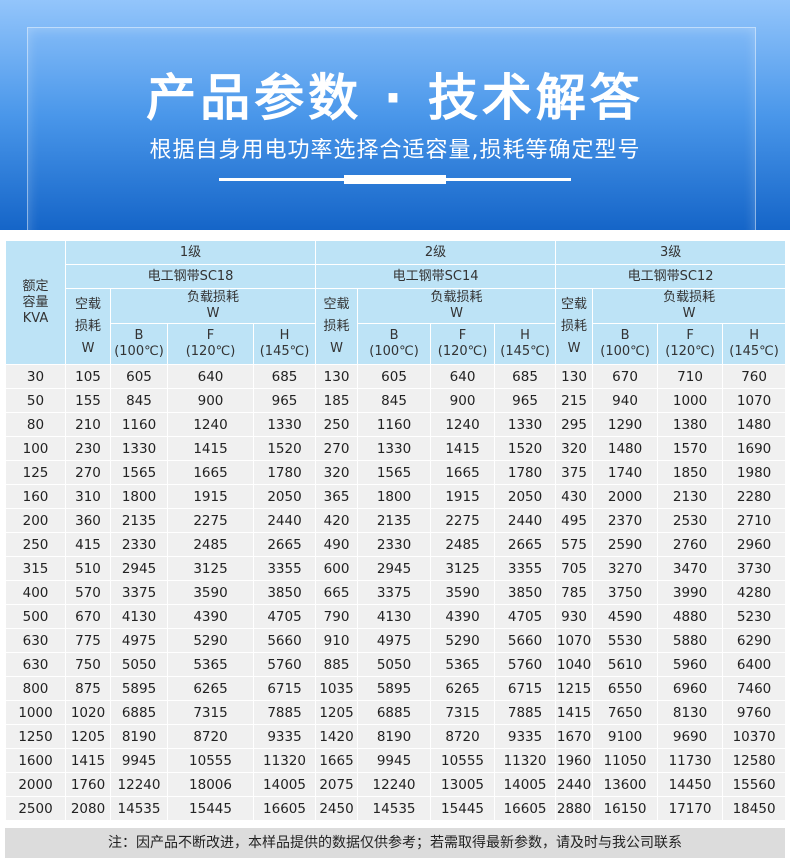 The width and height of the screenshot is (790, 864). What do you see at coordinates (88, 616) in the screenshot?
I see `table-cell: 670` at bounding box center [88, 616].